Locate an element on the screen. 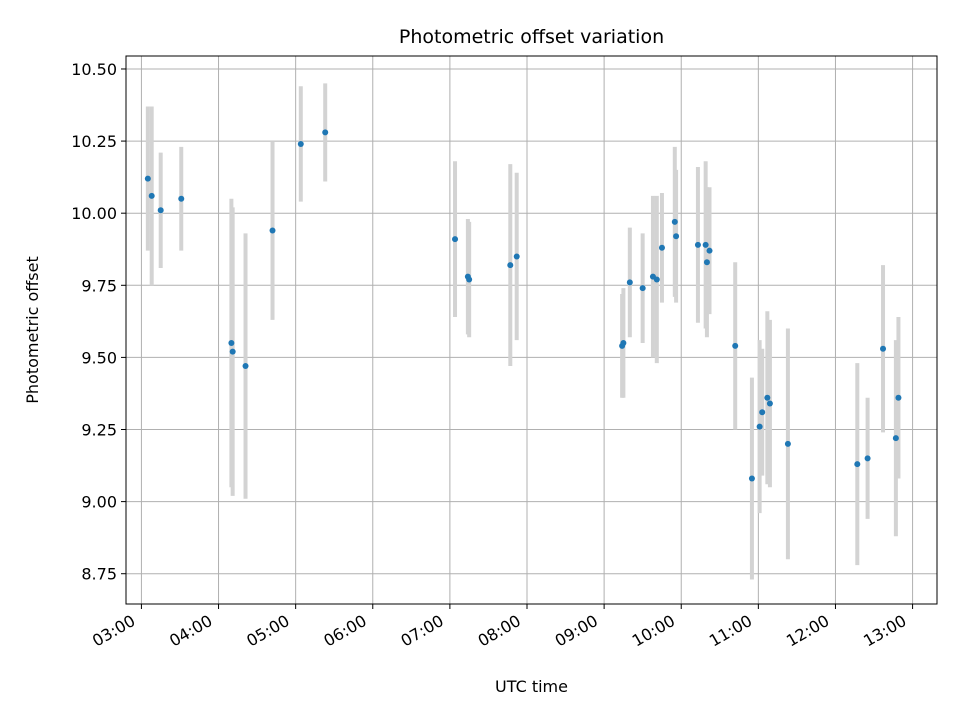 Image resolution: width=960 pixels, height=720 pixels. y-tick-label: 9.25 is located at coordinates (99, 430).